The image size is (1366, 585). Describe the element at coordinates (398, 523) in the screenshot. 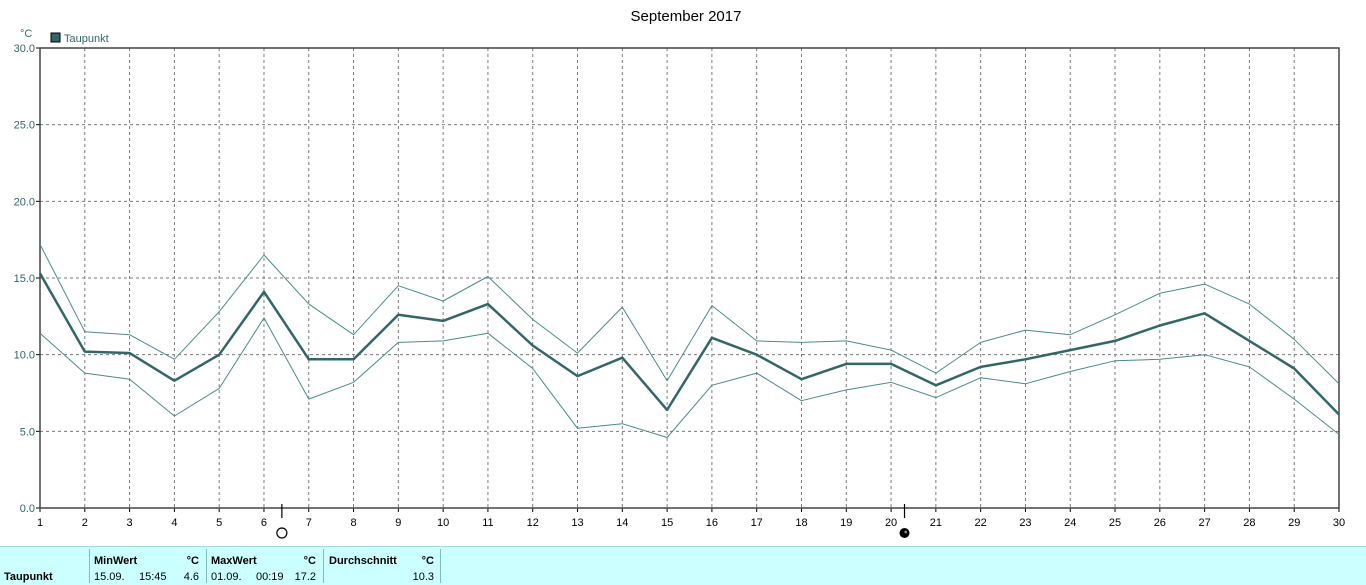

I see `x-tick-label: 9` at that location.